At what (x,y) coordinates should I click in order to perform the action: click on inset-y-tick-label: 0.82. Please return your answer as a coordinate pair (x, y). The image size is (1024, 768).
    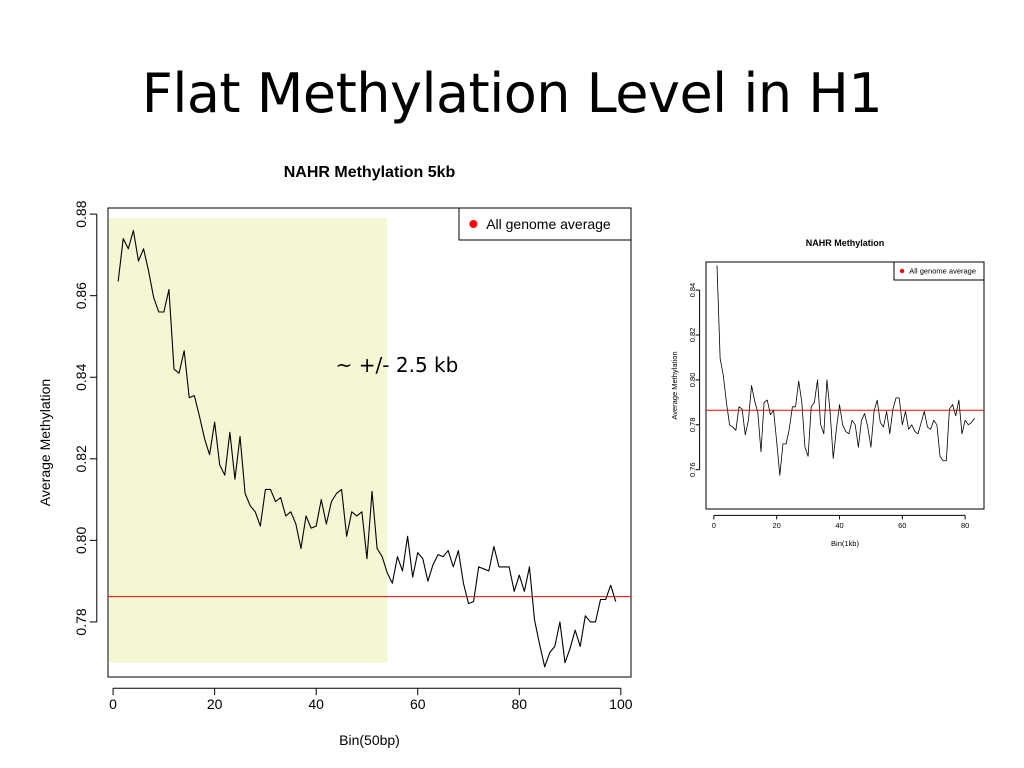
    Looking at the image, I should click on (692, 335).